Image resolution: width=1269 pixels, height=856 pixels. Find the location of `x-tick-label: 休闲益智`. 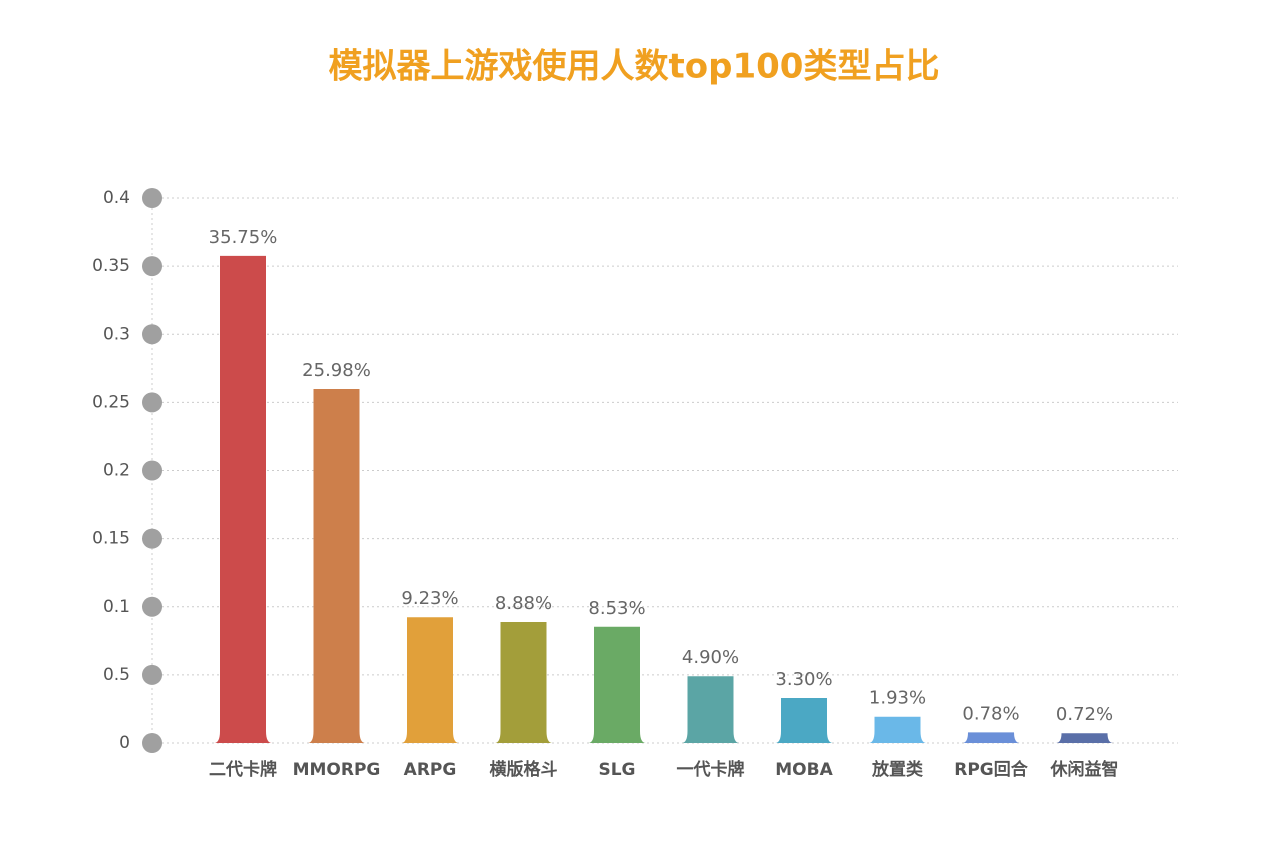

x-tick-label: 休闲益智 is located at coordinates (1084, 769).